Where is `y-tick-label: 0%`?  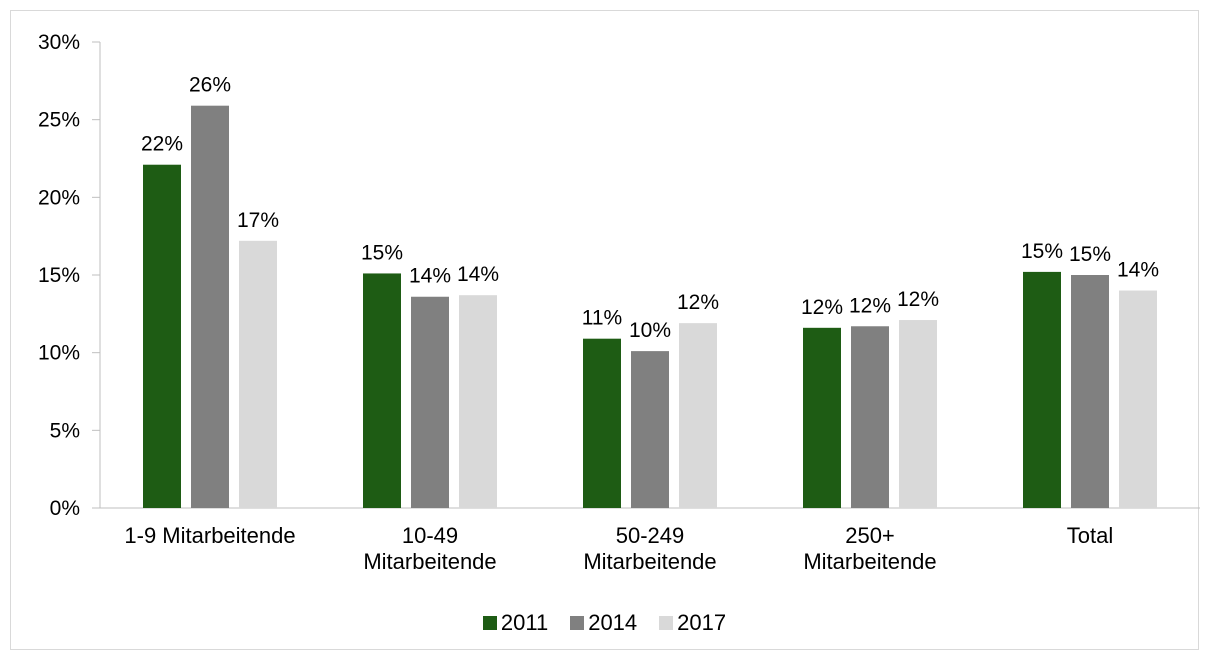
y-tick-label: 0% is located at coordinates (65, 508).